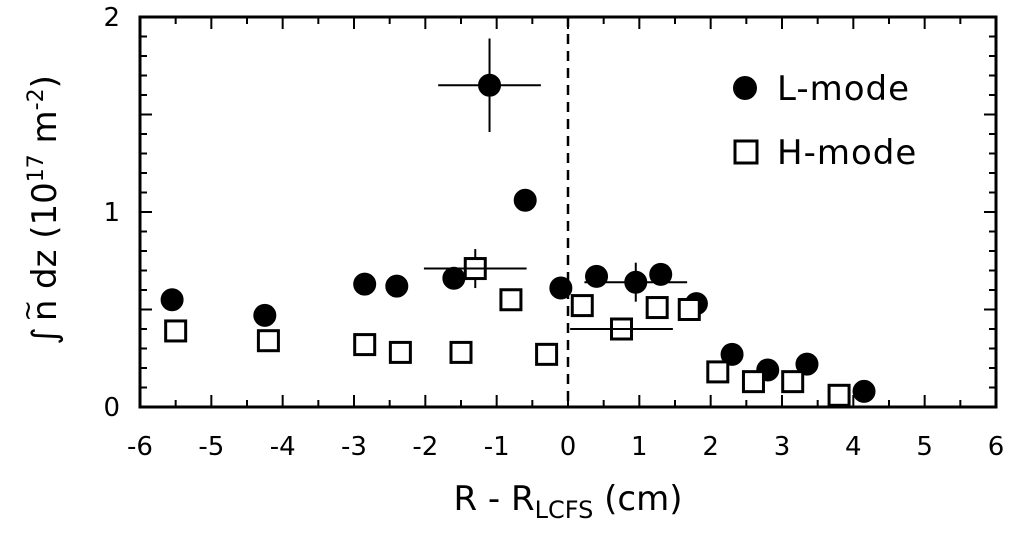 Image resolution: width=1011 pixels, height=533 pixels. I want to click on y-axis-title-exp1: 17, so click(36, 168).